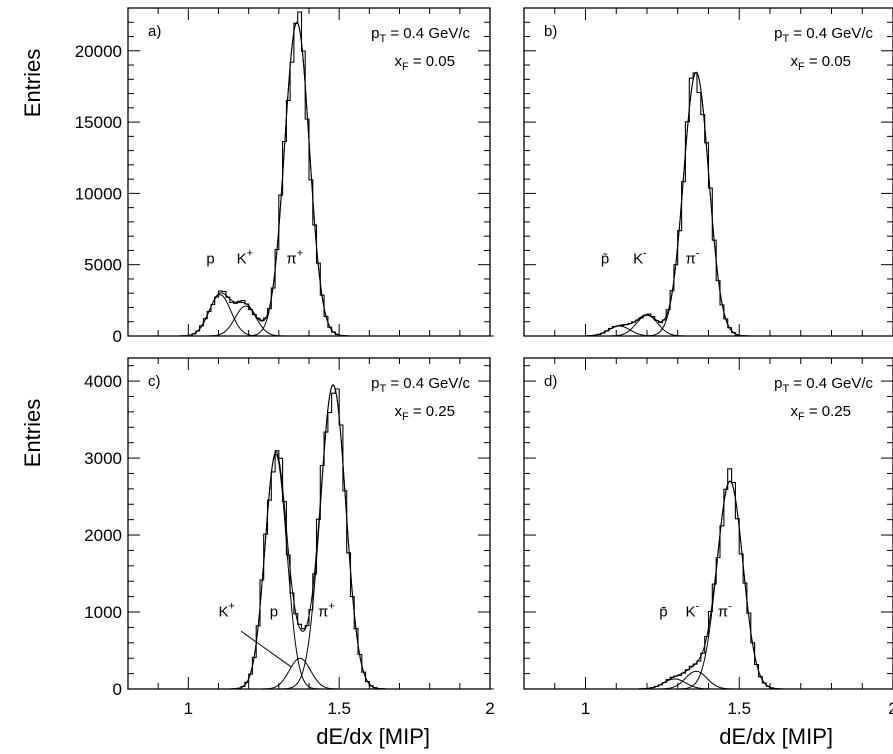 The image size is (893, 754). I want to click on y-tick-label: 15000, so click(98, 122).